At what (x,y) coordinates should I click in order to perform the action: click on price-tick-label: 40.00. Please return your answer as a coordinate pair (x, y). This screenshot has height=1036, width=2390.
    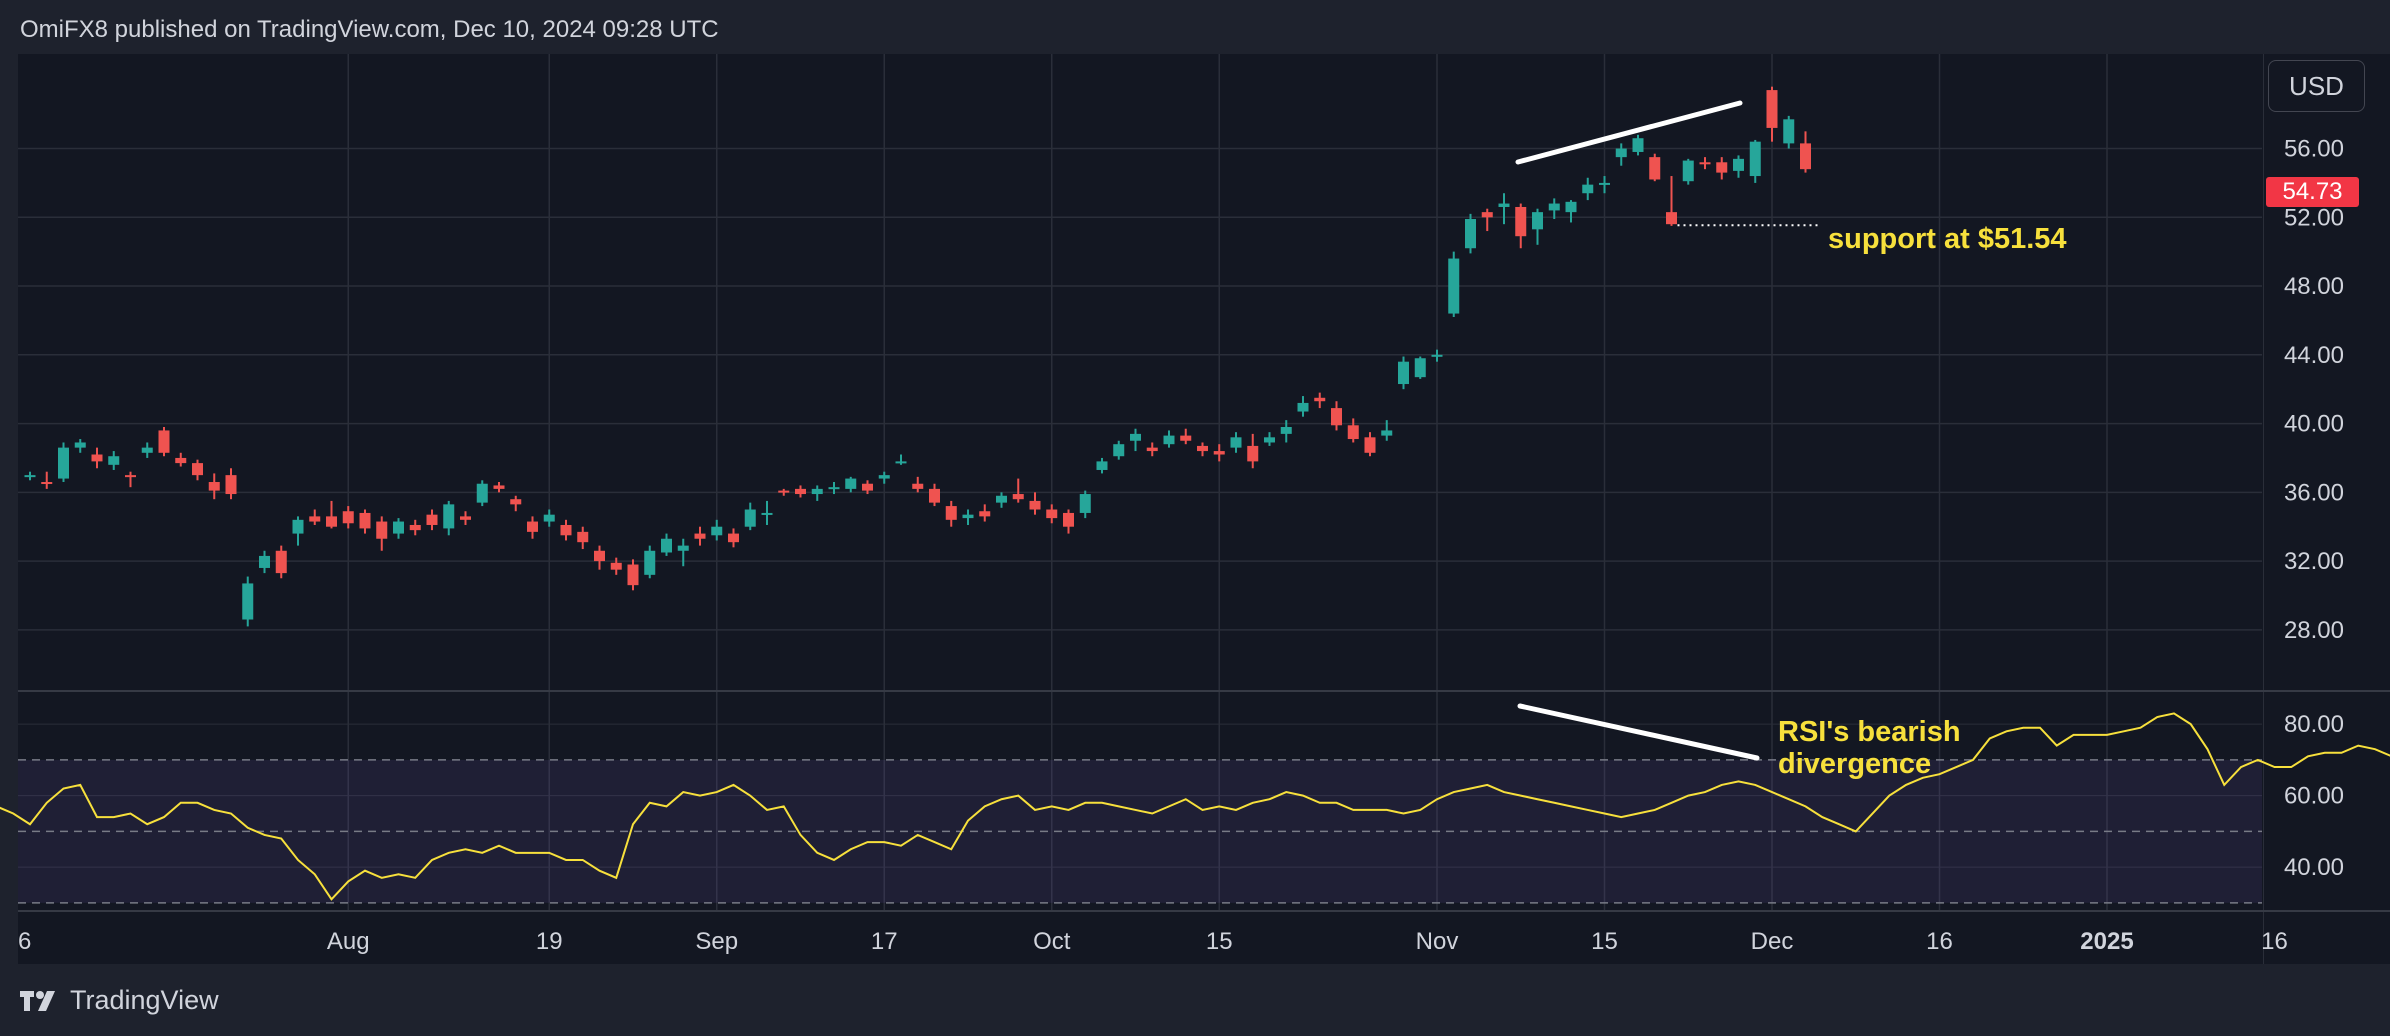
    Looking at the image, I should click on (2314, 424).